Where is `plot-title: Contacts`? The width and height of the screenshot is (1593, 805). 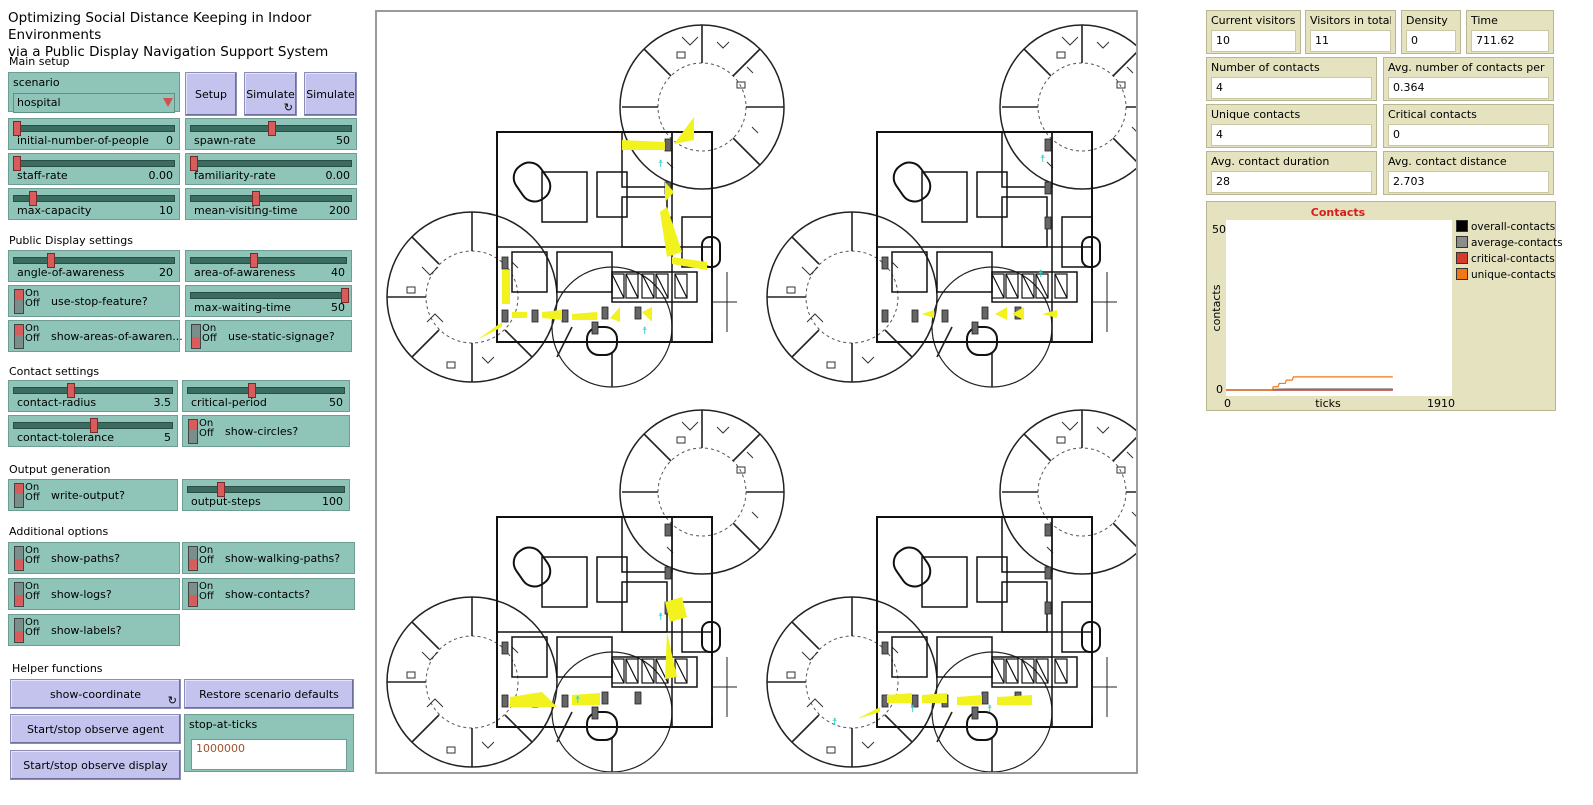
plot-title: Contacts is located at coordinates (1338, 212).